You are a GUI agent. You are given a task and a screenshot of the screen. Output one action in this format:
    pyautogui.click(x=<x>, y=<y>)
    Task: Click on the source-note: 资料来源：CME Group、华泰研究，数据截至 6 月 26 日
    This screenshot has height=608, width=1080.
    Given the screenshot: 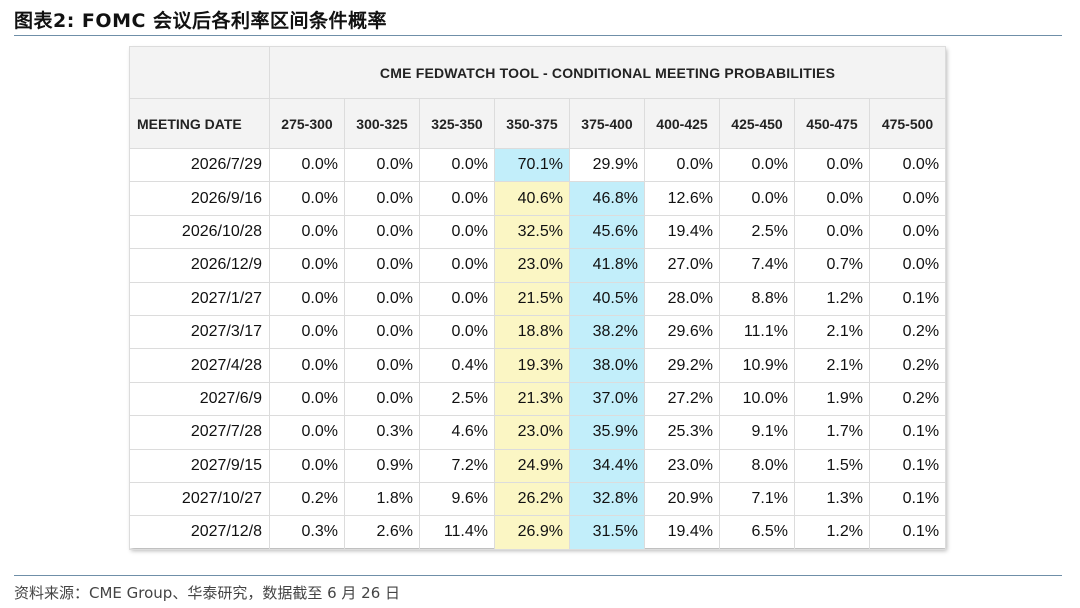 What is the action you would take?
    pyautogui.click(x=207, y=593)
    